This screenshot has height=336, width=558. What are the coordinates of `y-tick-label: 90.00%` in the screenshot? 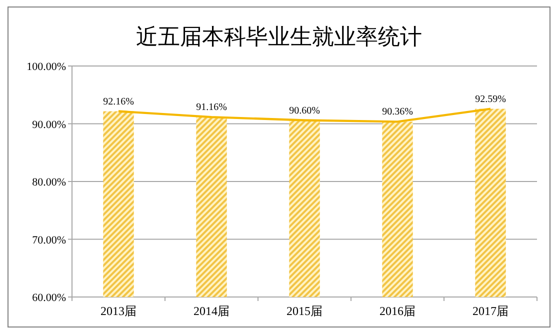 It's located at (49, 124).